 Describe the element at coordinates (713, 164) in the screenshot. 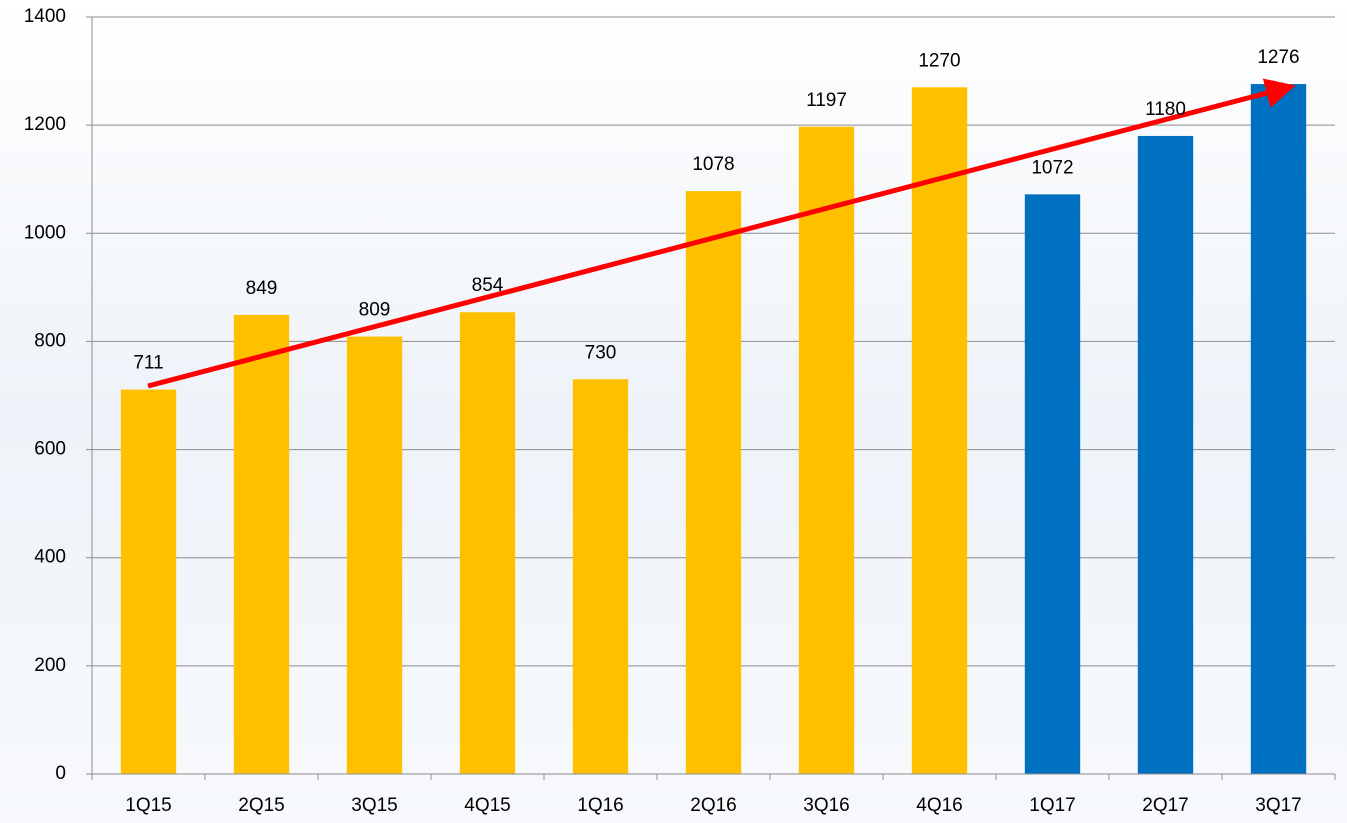

I see `value-label: 1078` at that location.